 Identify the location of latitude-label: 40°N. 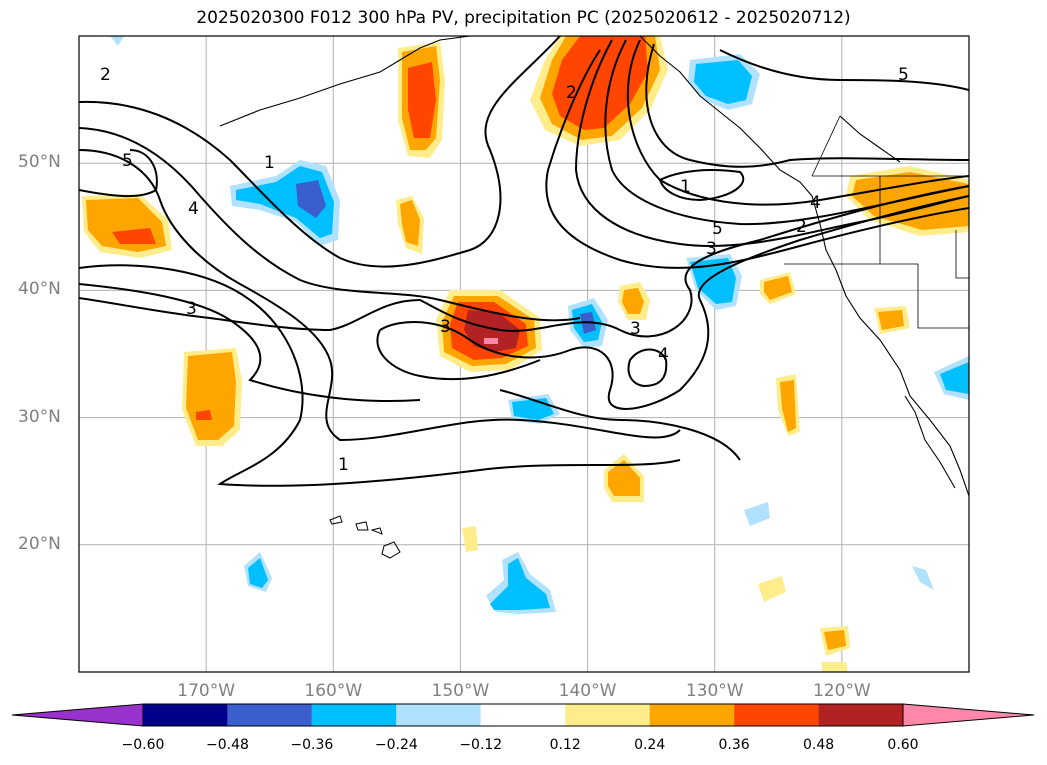
(39, 289).